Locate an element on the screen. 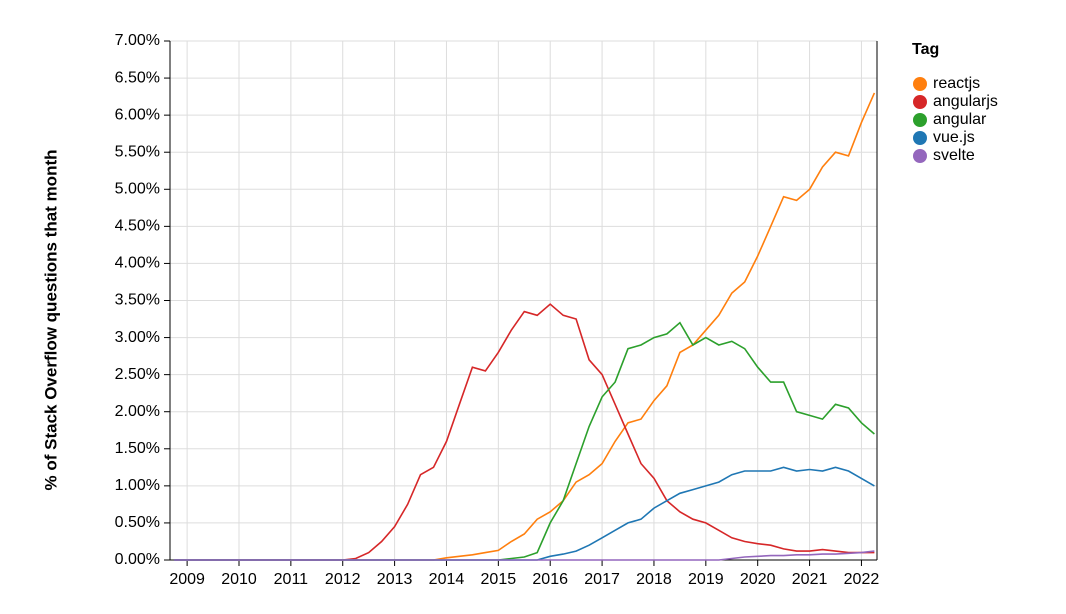 Image resolution: width=1066 pixels, height=614 pixels. y-tick-label: 5.00% is located at coordinates (137, 189).